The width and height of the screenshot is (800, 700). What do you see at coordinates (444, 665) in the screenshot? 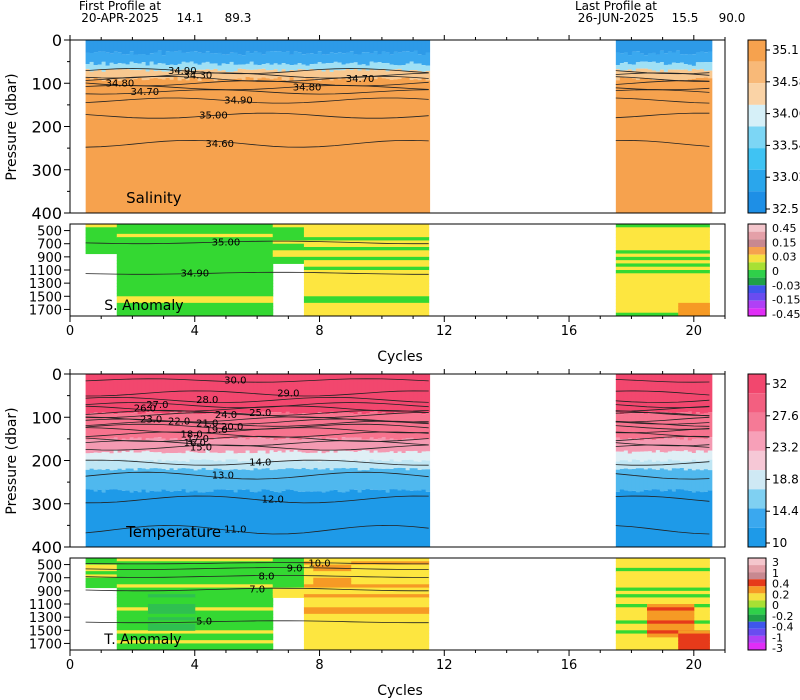
I see `x-tick-label-top: 12` at bounding box center [444, 665].